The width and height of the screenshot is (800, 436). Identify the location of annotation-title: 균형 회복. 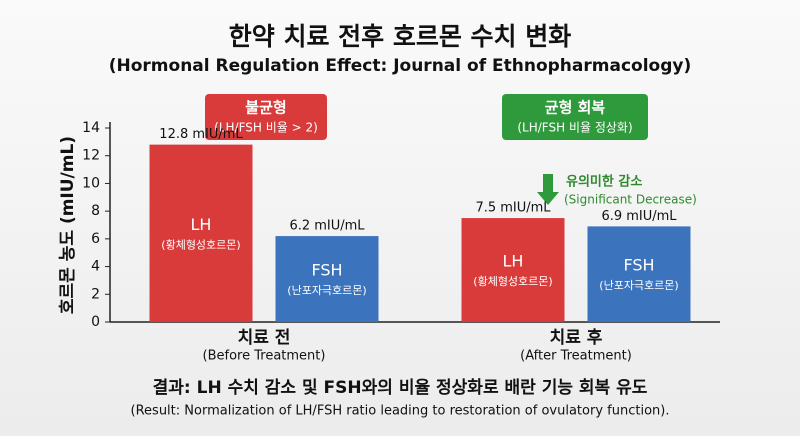
(575, 108).